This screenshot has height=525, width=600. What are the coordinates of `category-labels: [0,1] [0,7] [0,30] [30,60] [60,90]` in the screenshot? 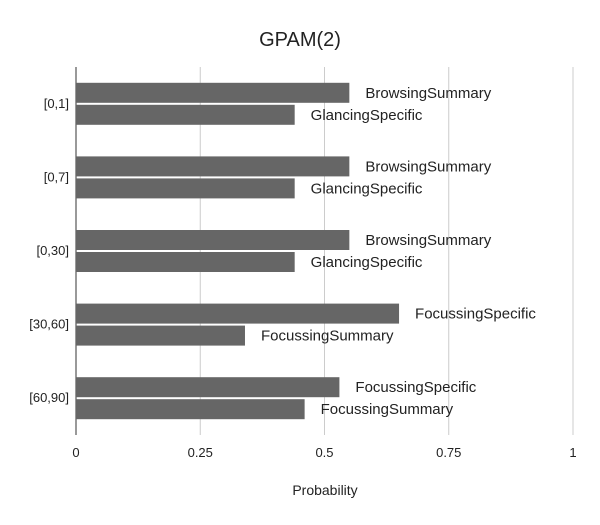 It's located at (49, 250).